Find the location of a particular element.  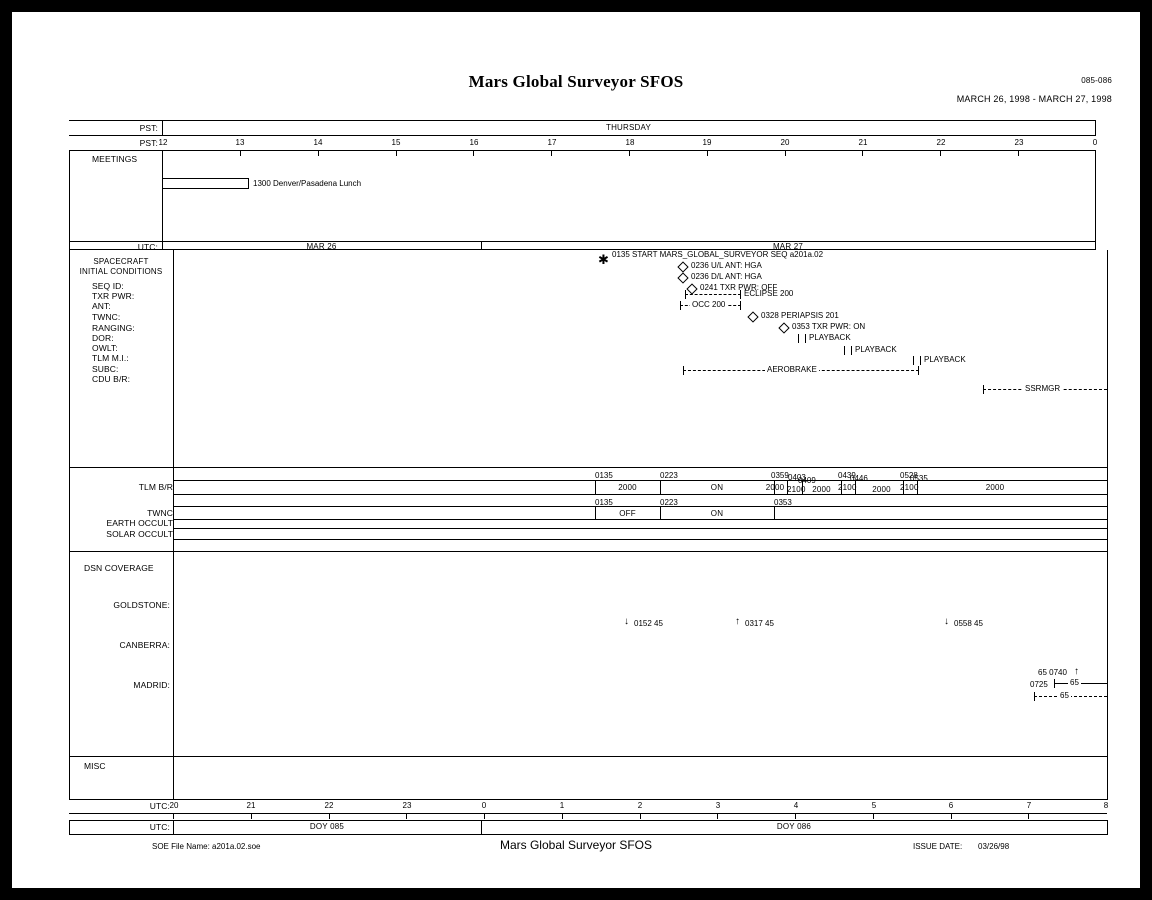

misc-bottom-rule is located at coordinates (588, 799).